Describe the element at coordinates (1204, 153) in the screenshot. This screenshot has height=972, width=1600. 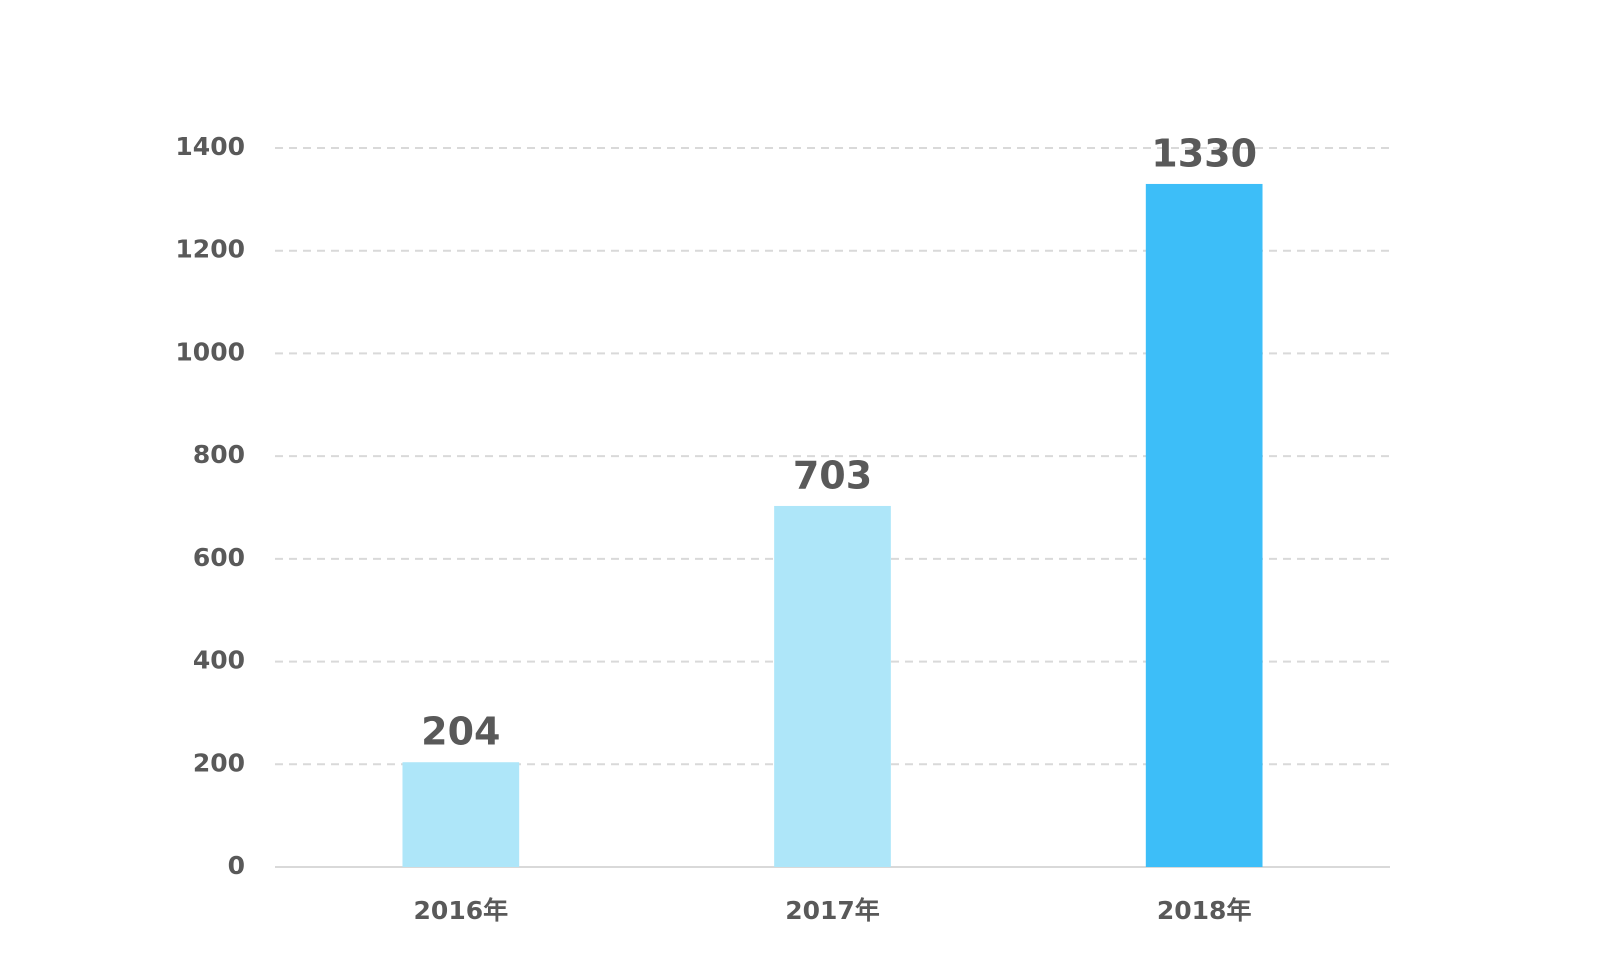
I see `data-label: 1330` at that location.